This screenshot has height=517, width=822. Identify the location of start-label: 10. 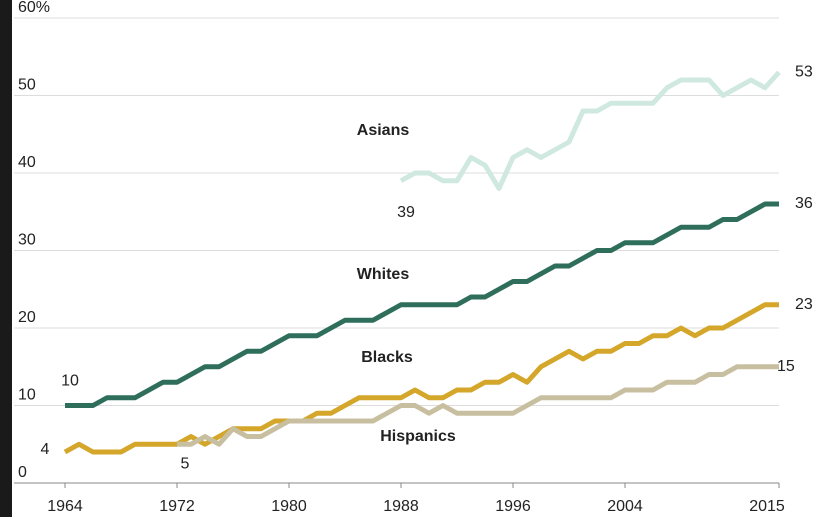
(70, 381).